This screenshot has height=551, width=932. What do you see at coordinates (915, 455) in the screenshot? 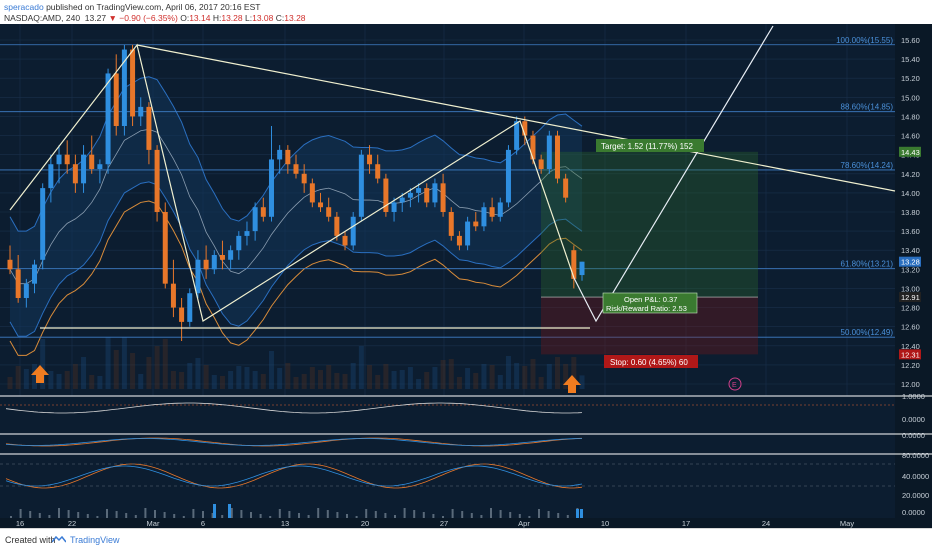
I see `oscillator-tick: 80.0000` at bounding box center [915, 455].